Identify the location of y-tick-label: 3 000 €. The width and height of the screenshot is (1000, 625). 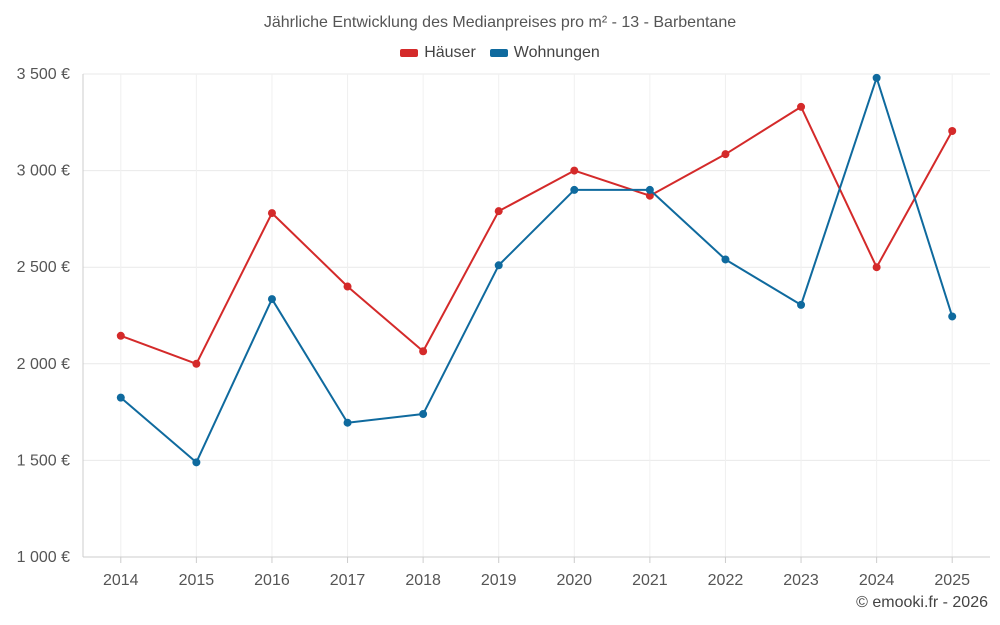
(43, 171).